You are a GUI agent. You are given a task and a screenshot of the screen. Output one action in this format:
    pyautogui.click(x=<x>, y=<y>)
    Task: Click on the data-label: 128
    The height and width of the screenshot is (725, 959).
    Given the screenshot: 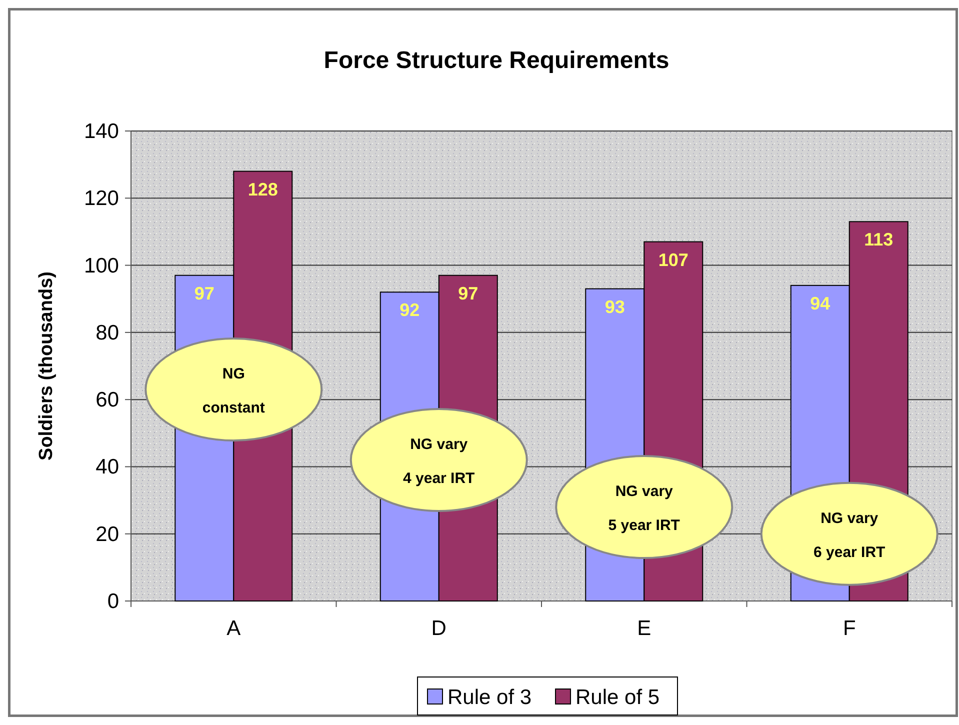 What is the action you would take?
    pyautogui.click(x=263, y=189)
    